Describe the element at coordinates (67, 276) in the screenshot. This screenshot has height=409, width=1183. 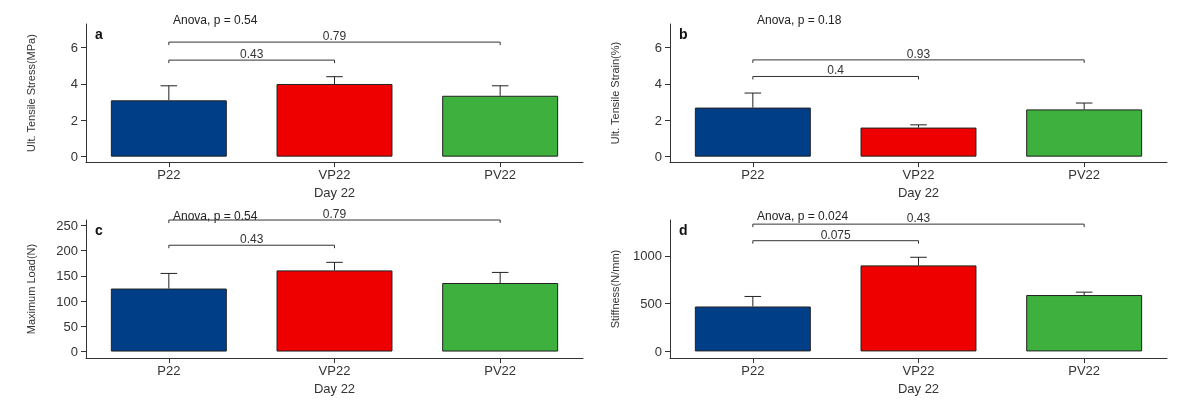
I see `y-tick-label: 150` at that location.